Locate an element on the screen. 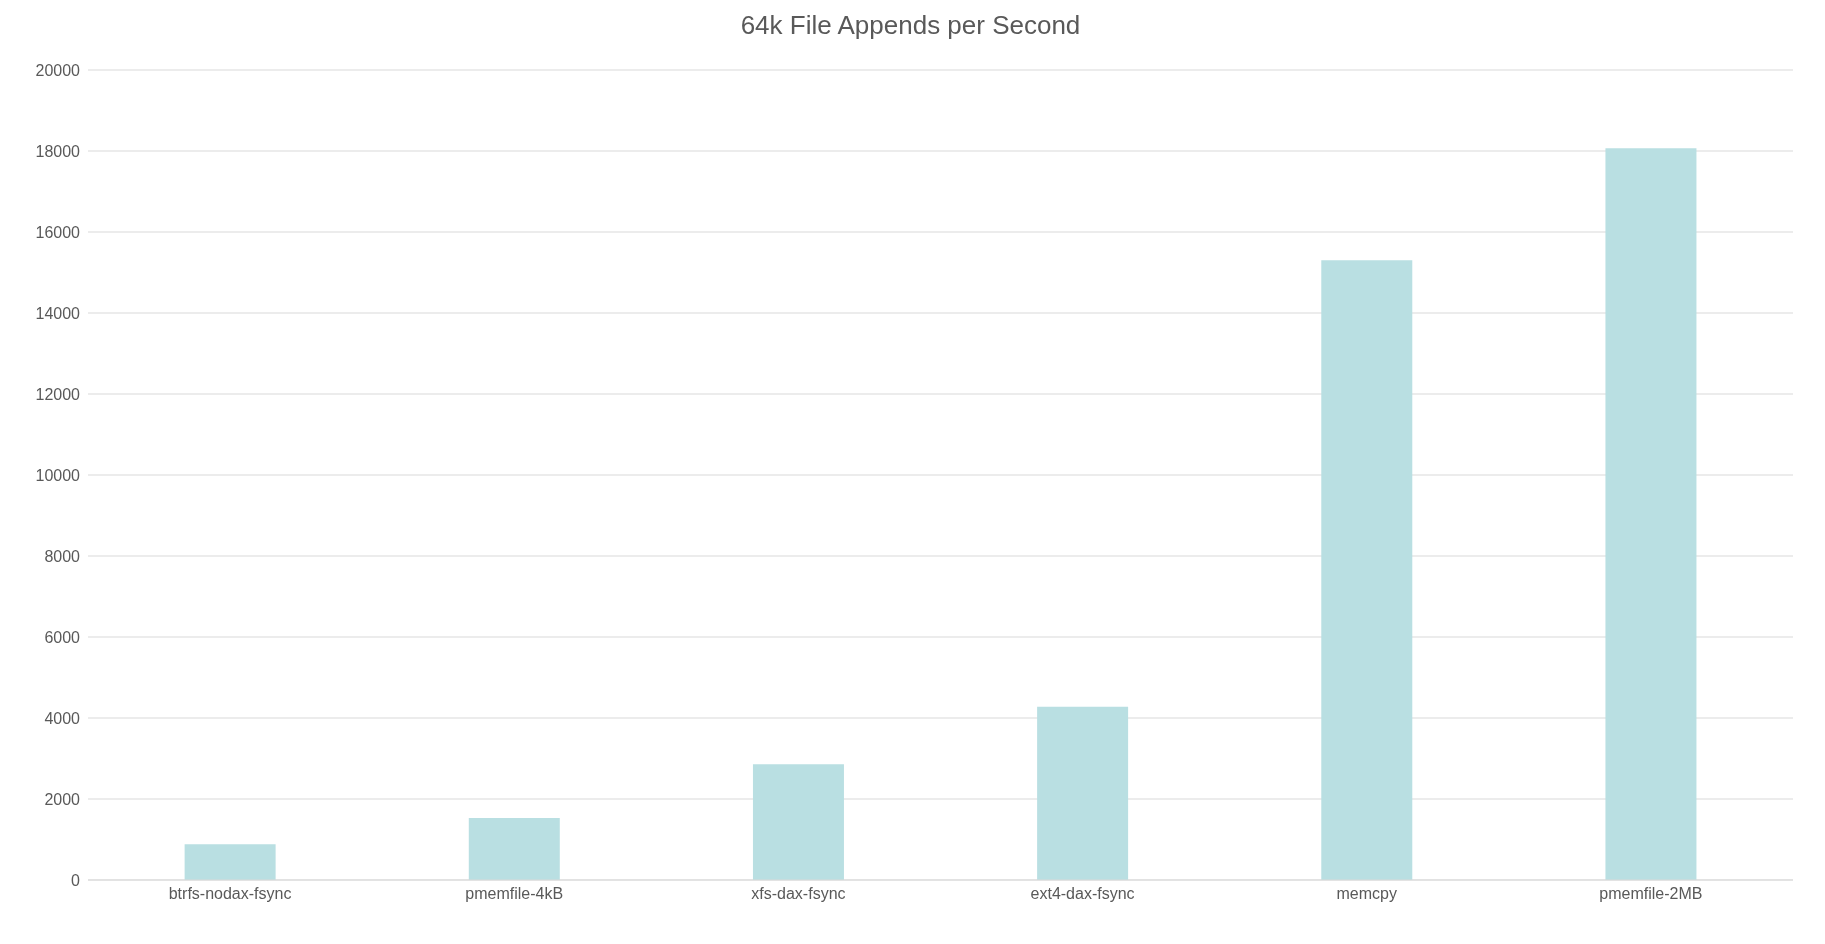 The height and width of the screenshot is (944, 1825). y-tick-label: 14000 is located at coordinates (58, 313).